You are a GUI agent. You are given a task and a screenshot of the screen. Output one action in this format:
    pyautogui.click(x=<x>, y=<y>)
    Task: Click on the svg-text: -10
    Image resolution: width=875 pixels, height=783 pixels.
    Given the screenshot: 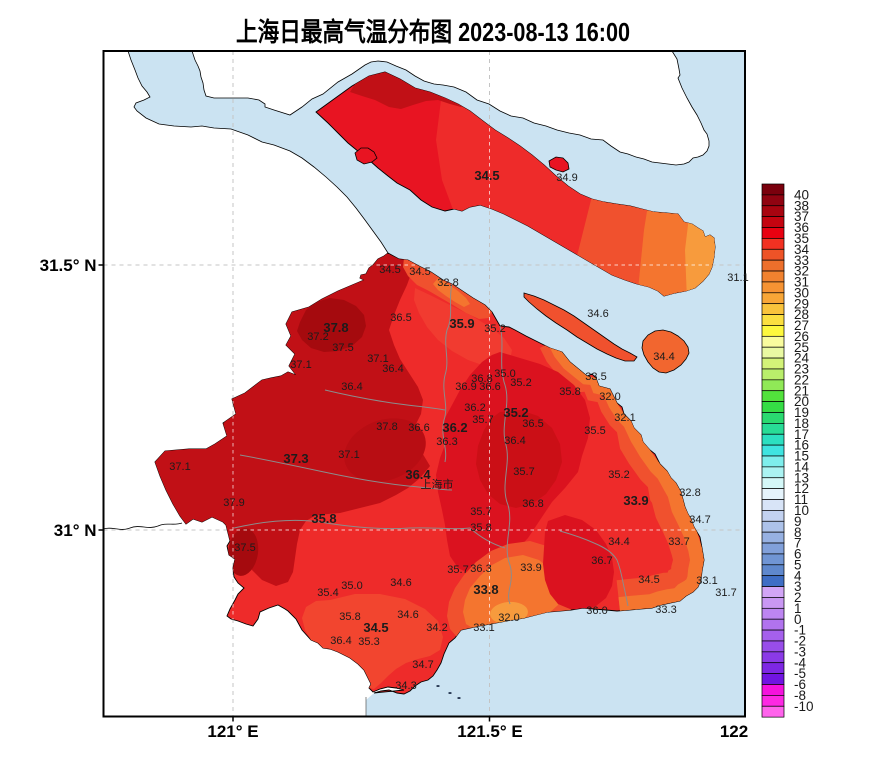 What is the action you would take?
    pyautogui.click(x=804, y=706)
    